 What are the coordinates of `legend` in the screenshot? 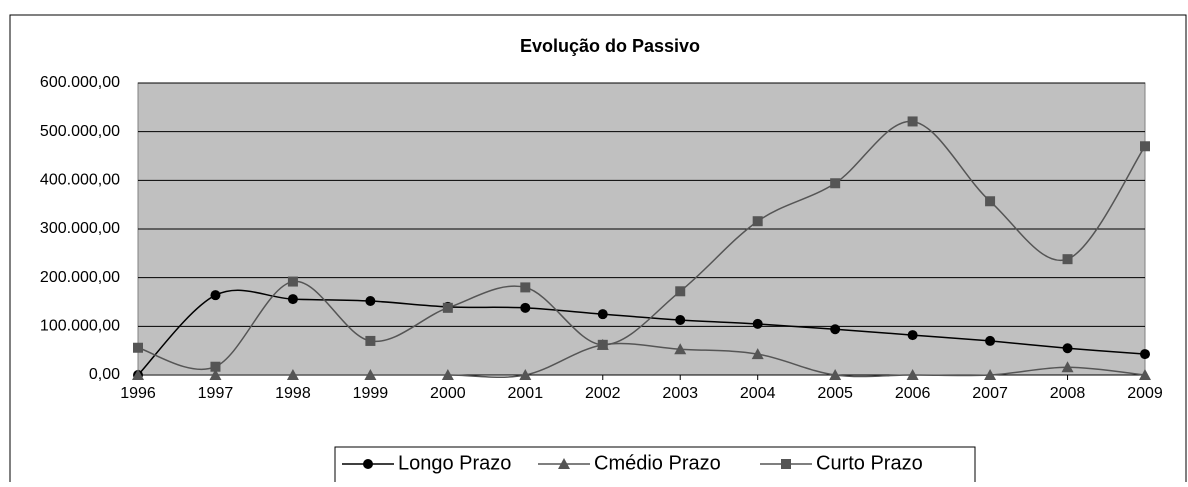 It's located at (655, 466).